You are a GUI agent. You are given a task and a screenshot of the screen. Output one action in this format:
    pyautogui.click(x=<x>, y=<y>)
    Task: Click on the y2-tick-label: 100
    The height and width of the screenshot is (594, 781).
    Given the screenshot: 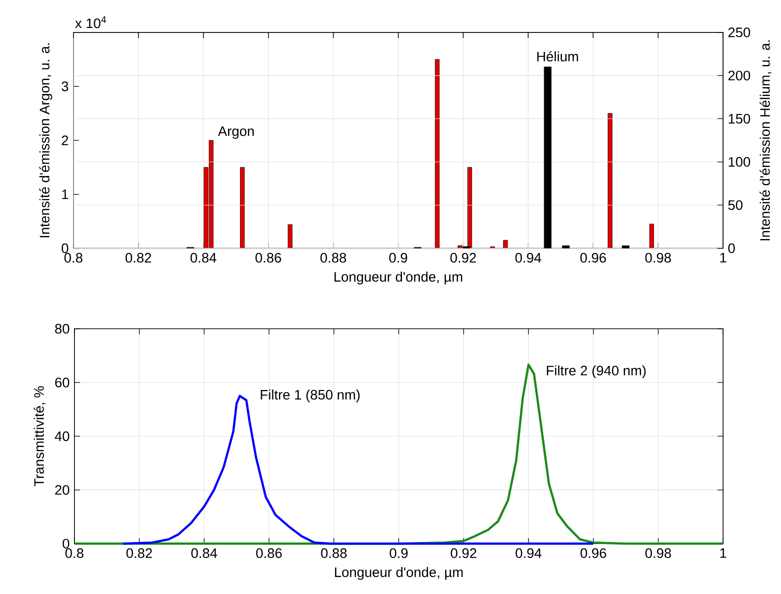 What is the action you would take?
    pyautogui.click(x=739, y=162)
    